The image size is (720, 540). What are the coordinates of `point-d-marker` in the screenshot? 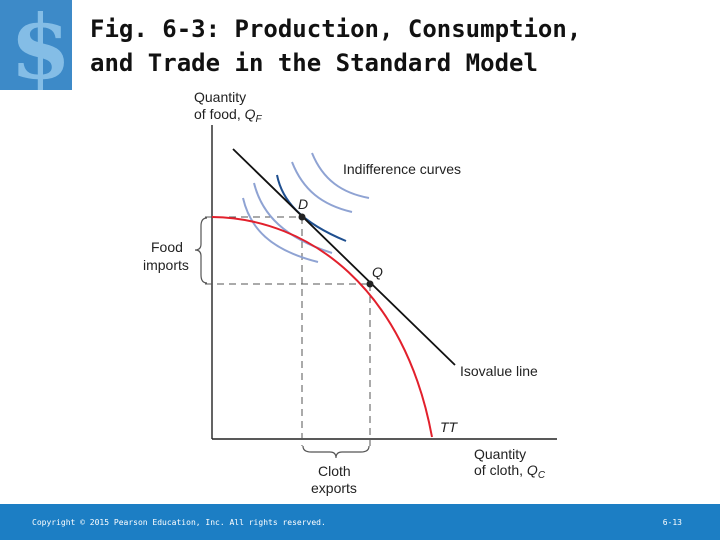 It's located at (302, 217).